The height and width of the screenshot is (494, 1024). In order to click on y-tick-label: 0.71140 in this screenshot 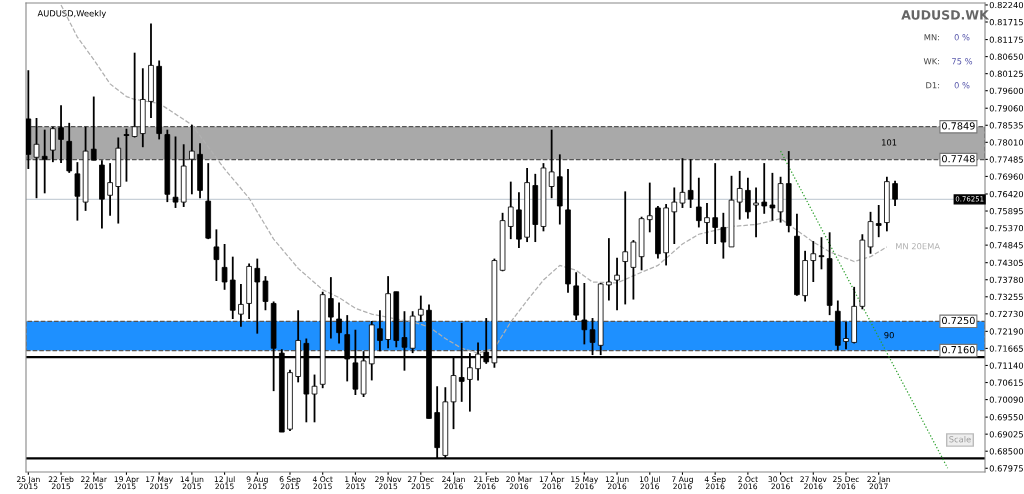, I will do `click(1006, 365)`.